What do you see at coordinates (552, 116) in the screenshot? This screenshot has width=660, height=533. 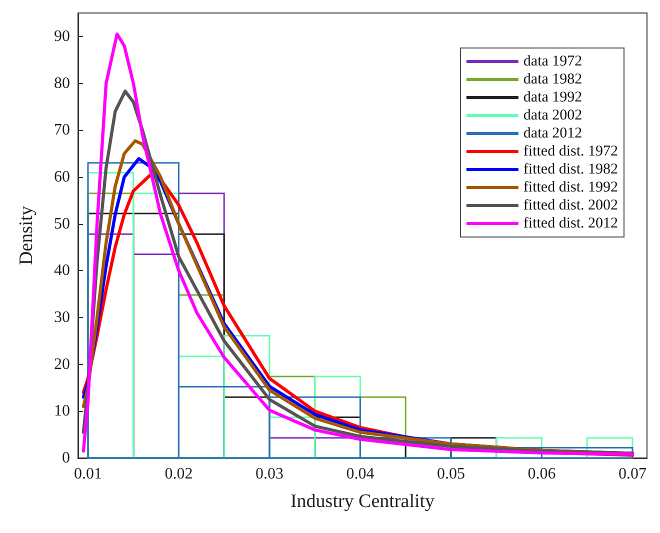 I see `legend-label: data 2002` at bounding box center [552, 116].